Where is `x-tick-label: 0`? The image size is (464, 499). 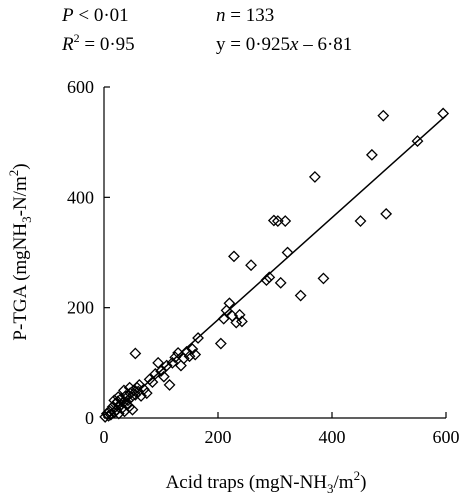
x-tick-label: 0 is located at coordinates (104, 437).